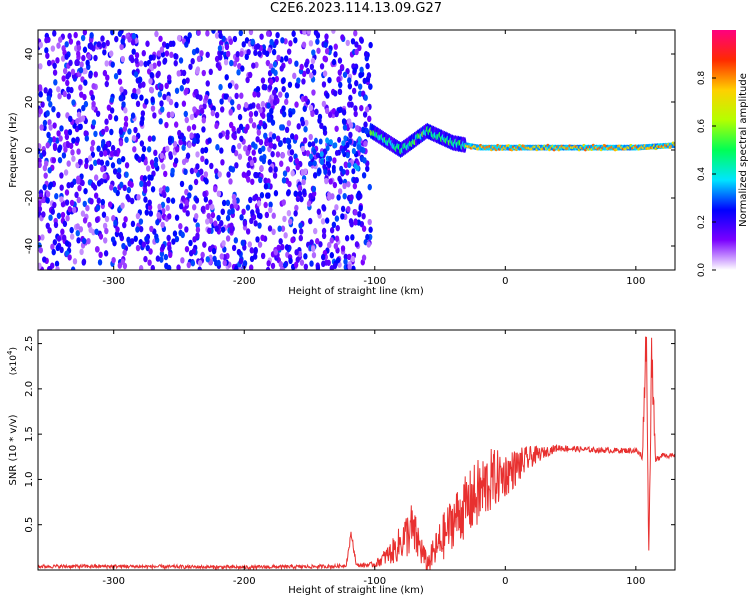 This screenshot has width=750, height=600. I want to click on y-tick-label: 20, so click(29, 102).